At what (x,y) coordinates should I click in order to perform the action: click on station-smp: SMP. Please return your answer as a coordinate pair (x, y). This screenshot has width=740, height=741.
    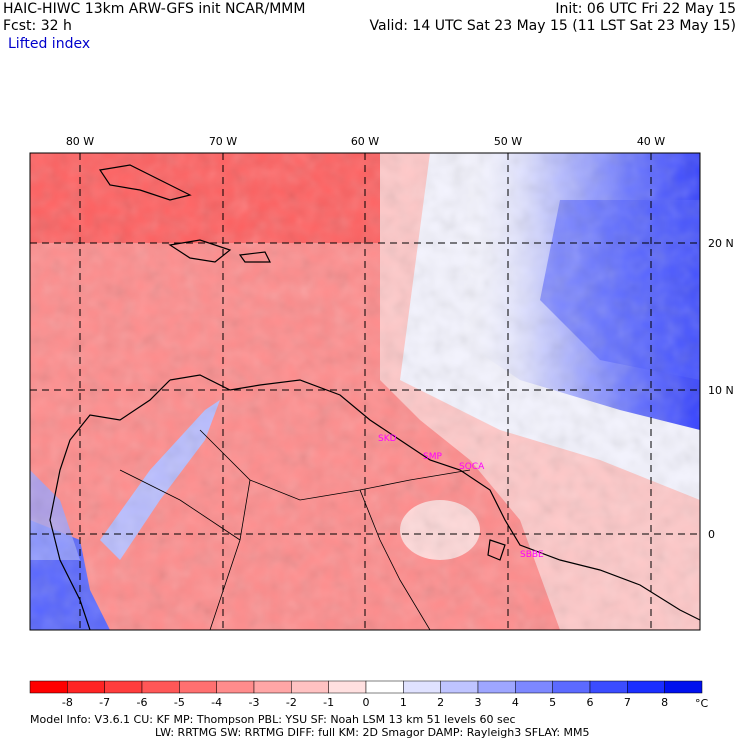
    Looking at the image, I should click on (432, 457).